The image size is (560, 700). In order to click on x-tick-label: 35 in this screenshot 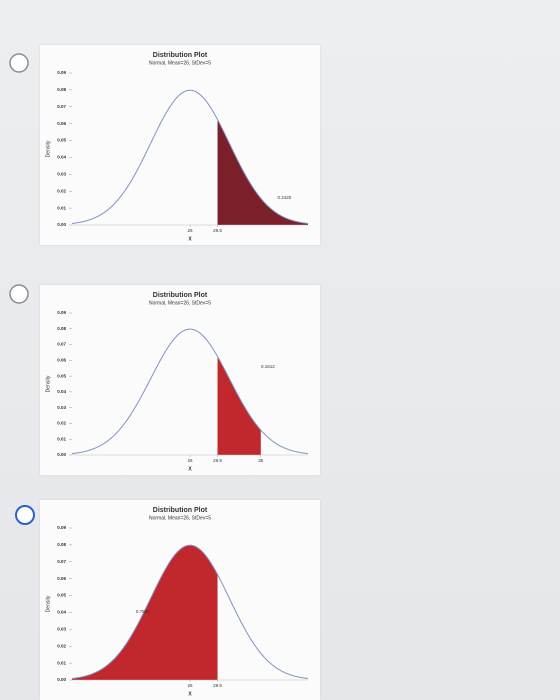, I will do `click(261, 460)`.